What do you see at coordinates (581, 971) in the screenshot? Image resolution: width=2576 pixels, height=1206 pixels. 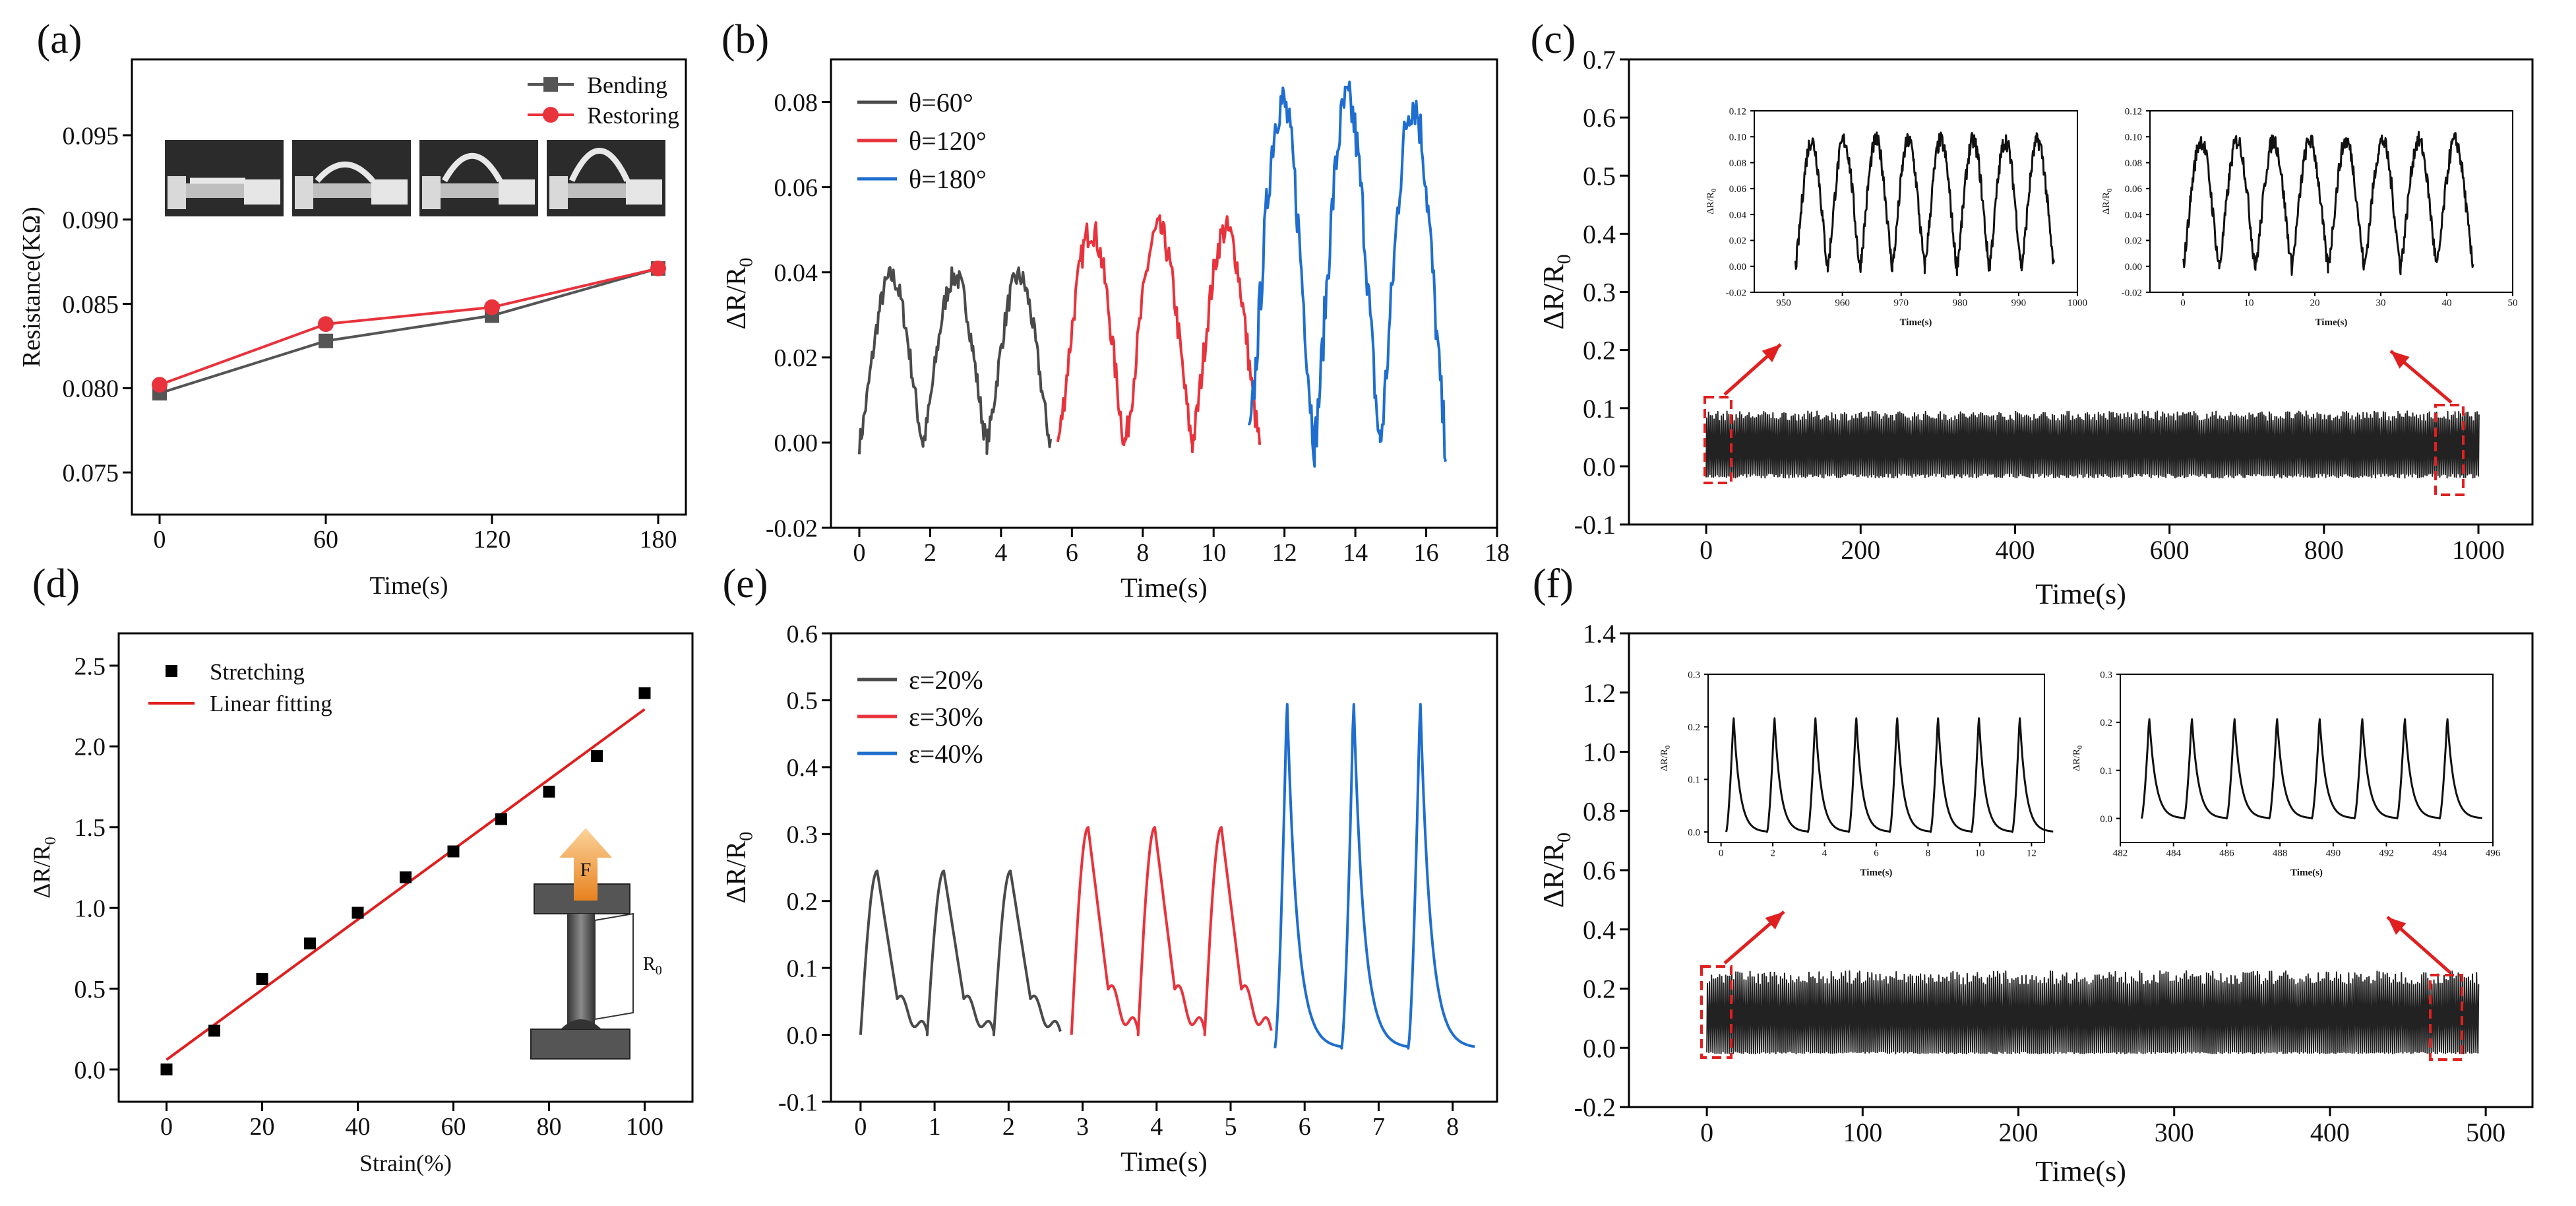 I see `specimen-bar` at bounding box center [581, 971].